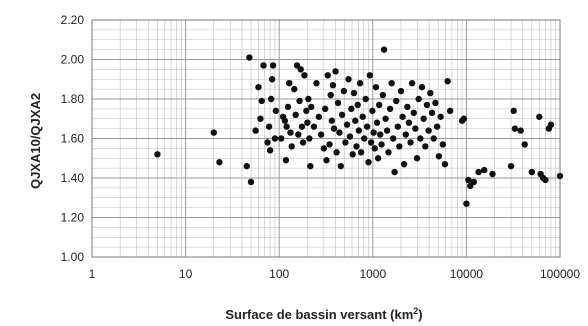 This screenshot has height=326, width=588. Describe the element at coordinates (73, 139) in the screenshot. I see `y-tick-label: 1.60` at that location.